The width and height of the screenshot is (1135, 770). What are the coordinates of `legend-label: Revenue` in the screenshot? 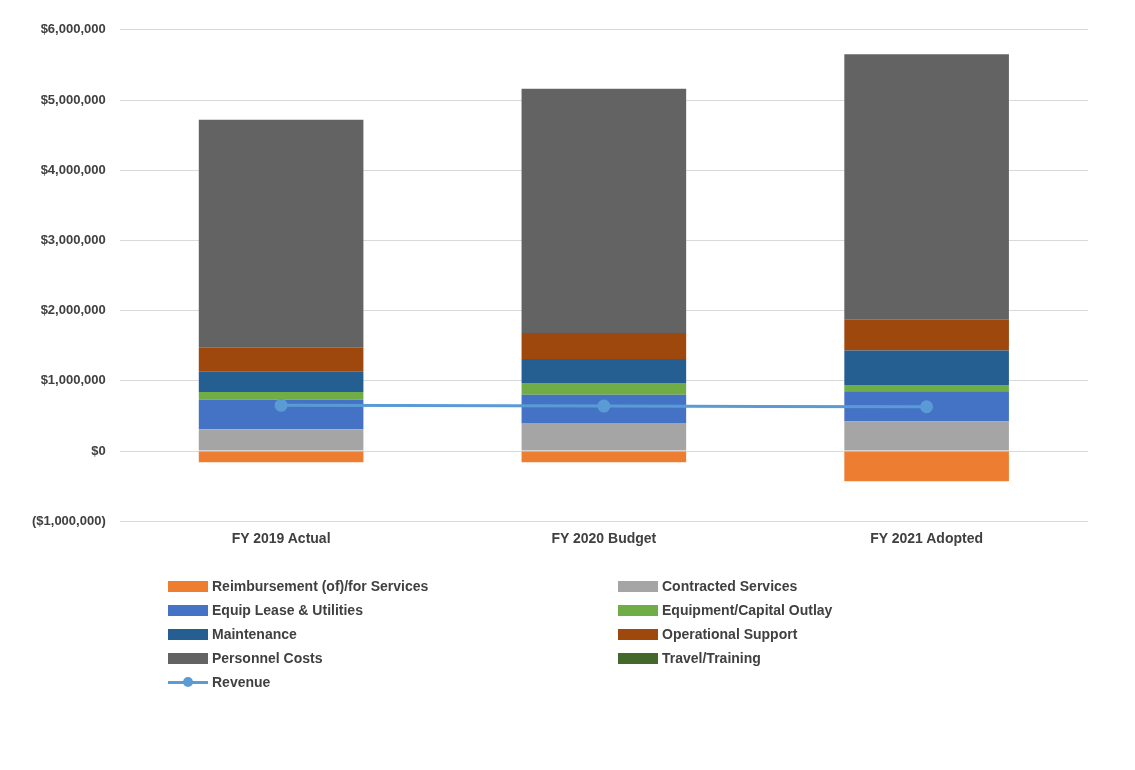 It's located at (241, 682).